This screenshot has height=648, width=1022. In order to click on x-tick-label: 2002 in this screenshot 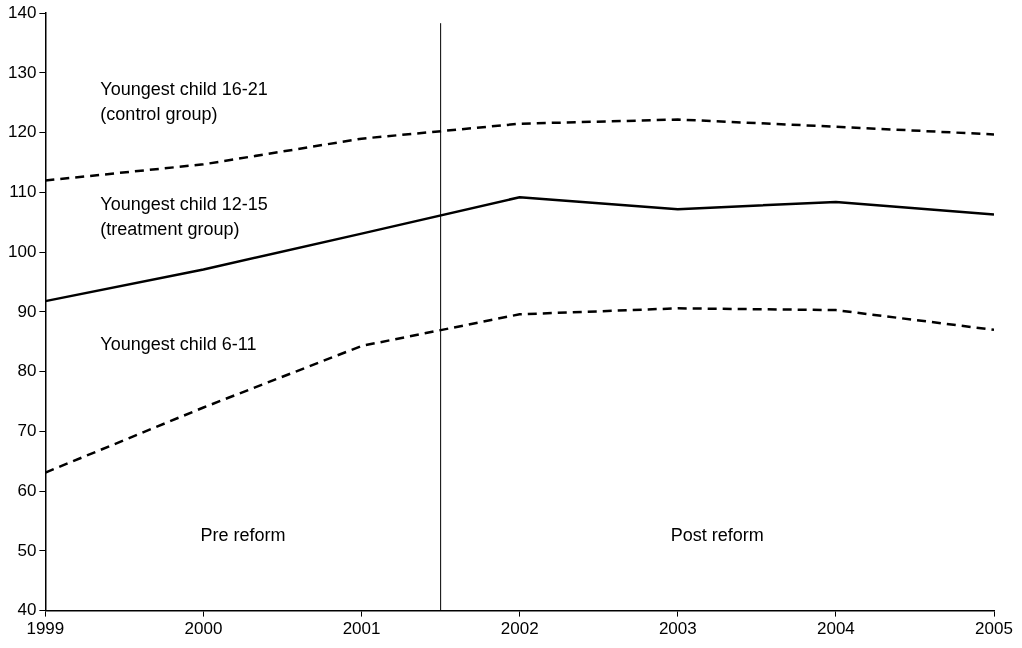, I will do `click(519, 629)`.